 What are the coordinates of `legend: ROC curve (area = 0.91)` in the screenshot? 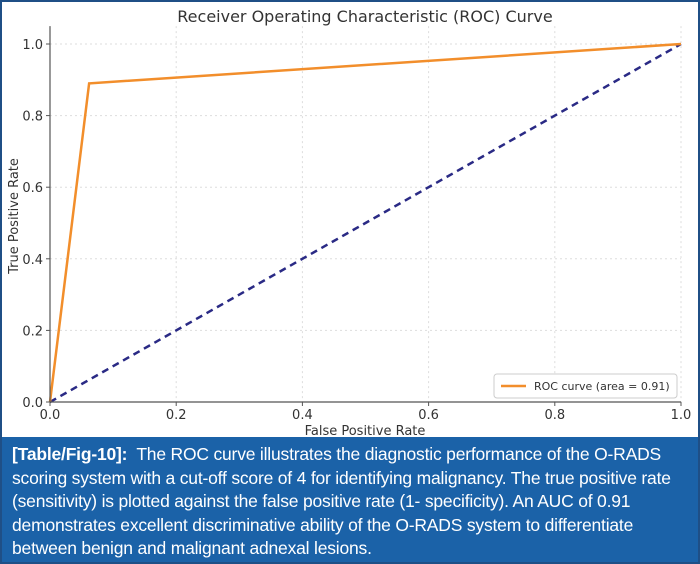 It's located at (585, 386).